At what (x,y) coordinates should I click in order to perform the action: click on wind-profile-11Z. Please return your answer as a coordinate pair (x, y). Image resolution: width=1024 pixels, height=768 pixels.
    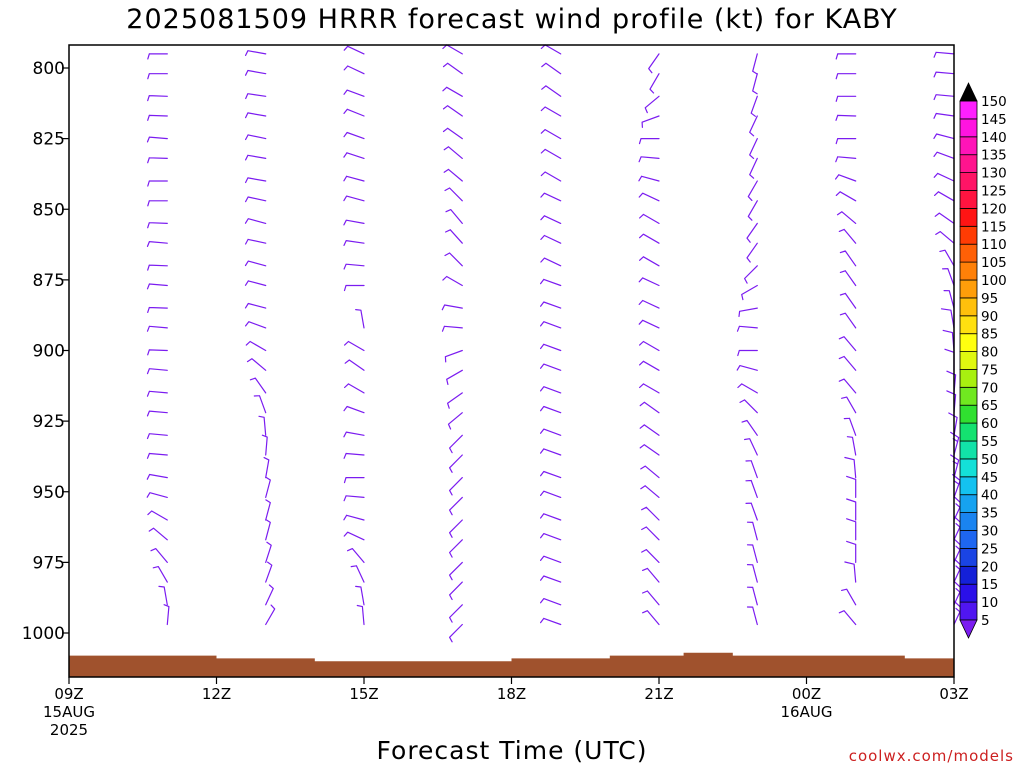
    Looking at the image, I should click on (158, 339).